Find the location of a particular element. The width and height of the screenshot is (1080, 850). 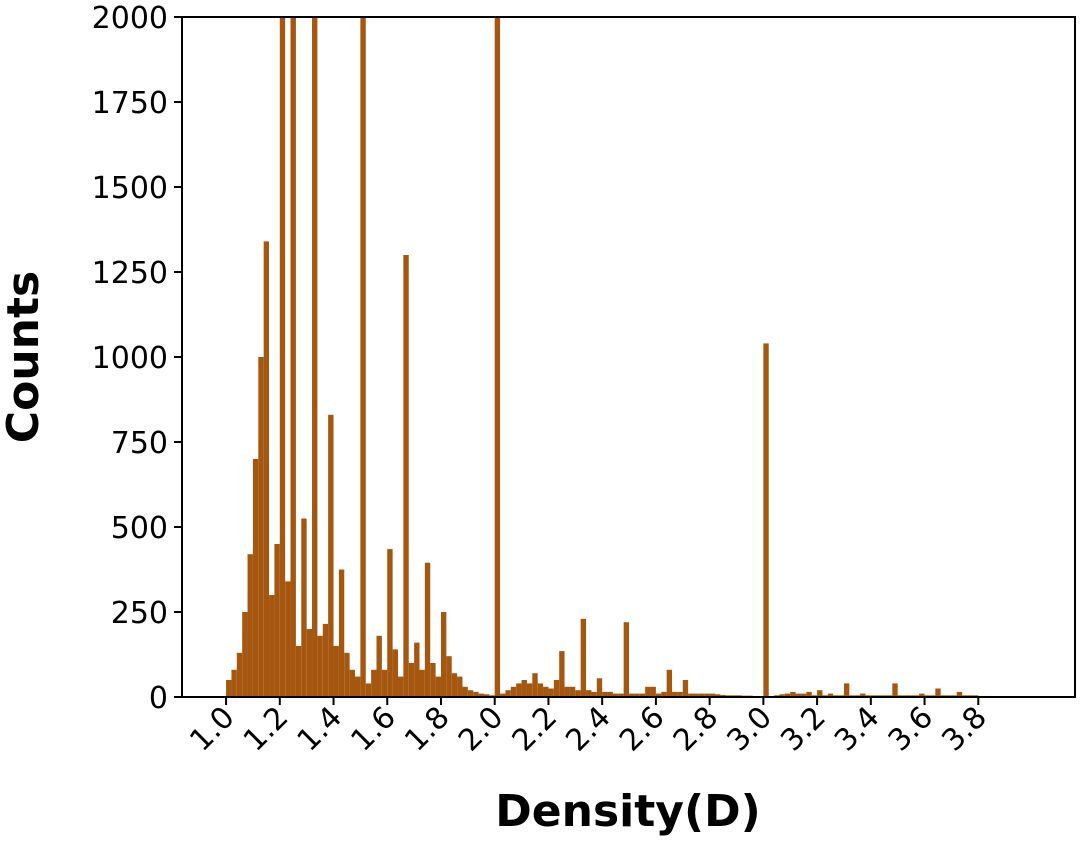

x-tick-label: 3.0 is located at coordinates (750, 729).